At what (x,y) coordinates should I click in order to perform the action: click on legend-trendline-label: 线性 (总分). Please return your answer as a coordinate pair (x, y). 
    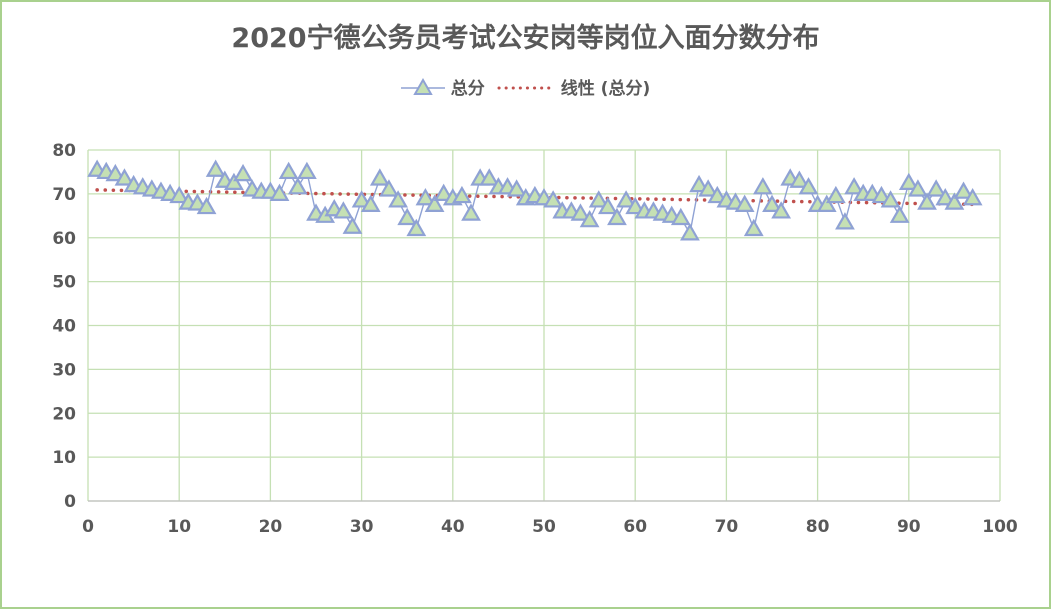
    Looking at the image, I should click on (605, 89).